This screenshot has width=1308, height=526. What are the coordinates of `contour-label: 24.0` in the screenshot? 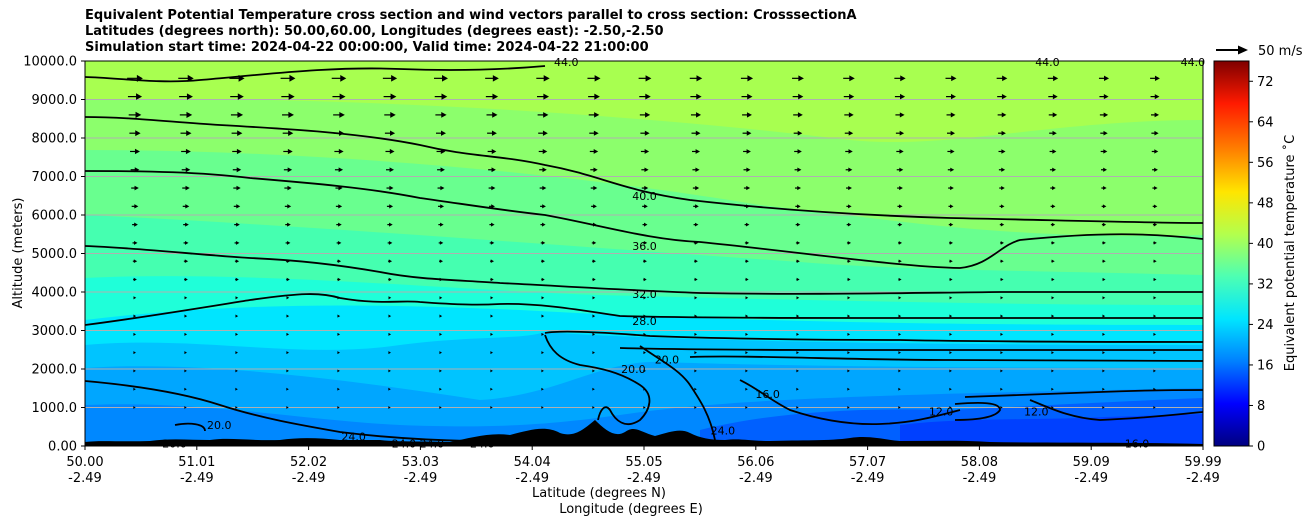 It's located at (432, 444).